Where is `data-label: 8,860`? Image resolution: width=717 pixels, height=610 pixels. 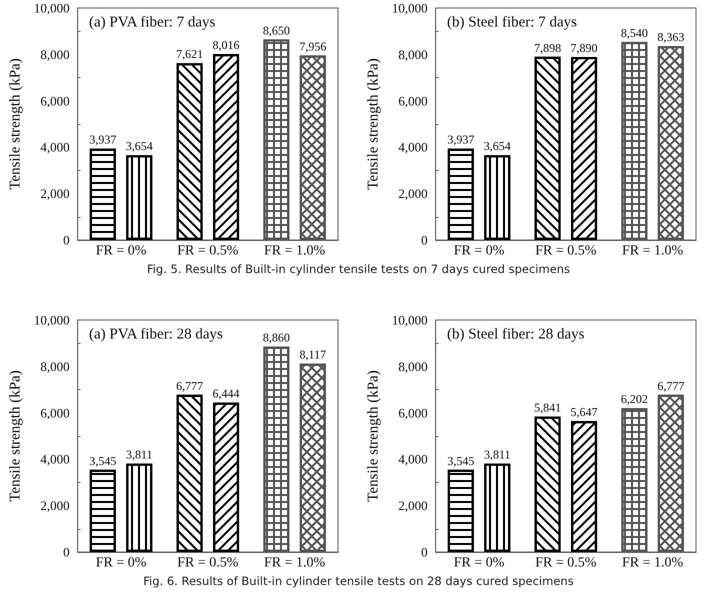
data-label: 8,860 is located at coordinates (276, 337).